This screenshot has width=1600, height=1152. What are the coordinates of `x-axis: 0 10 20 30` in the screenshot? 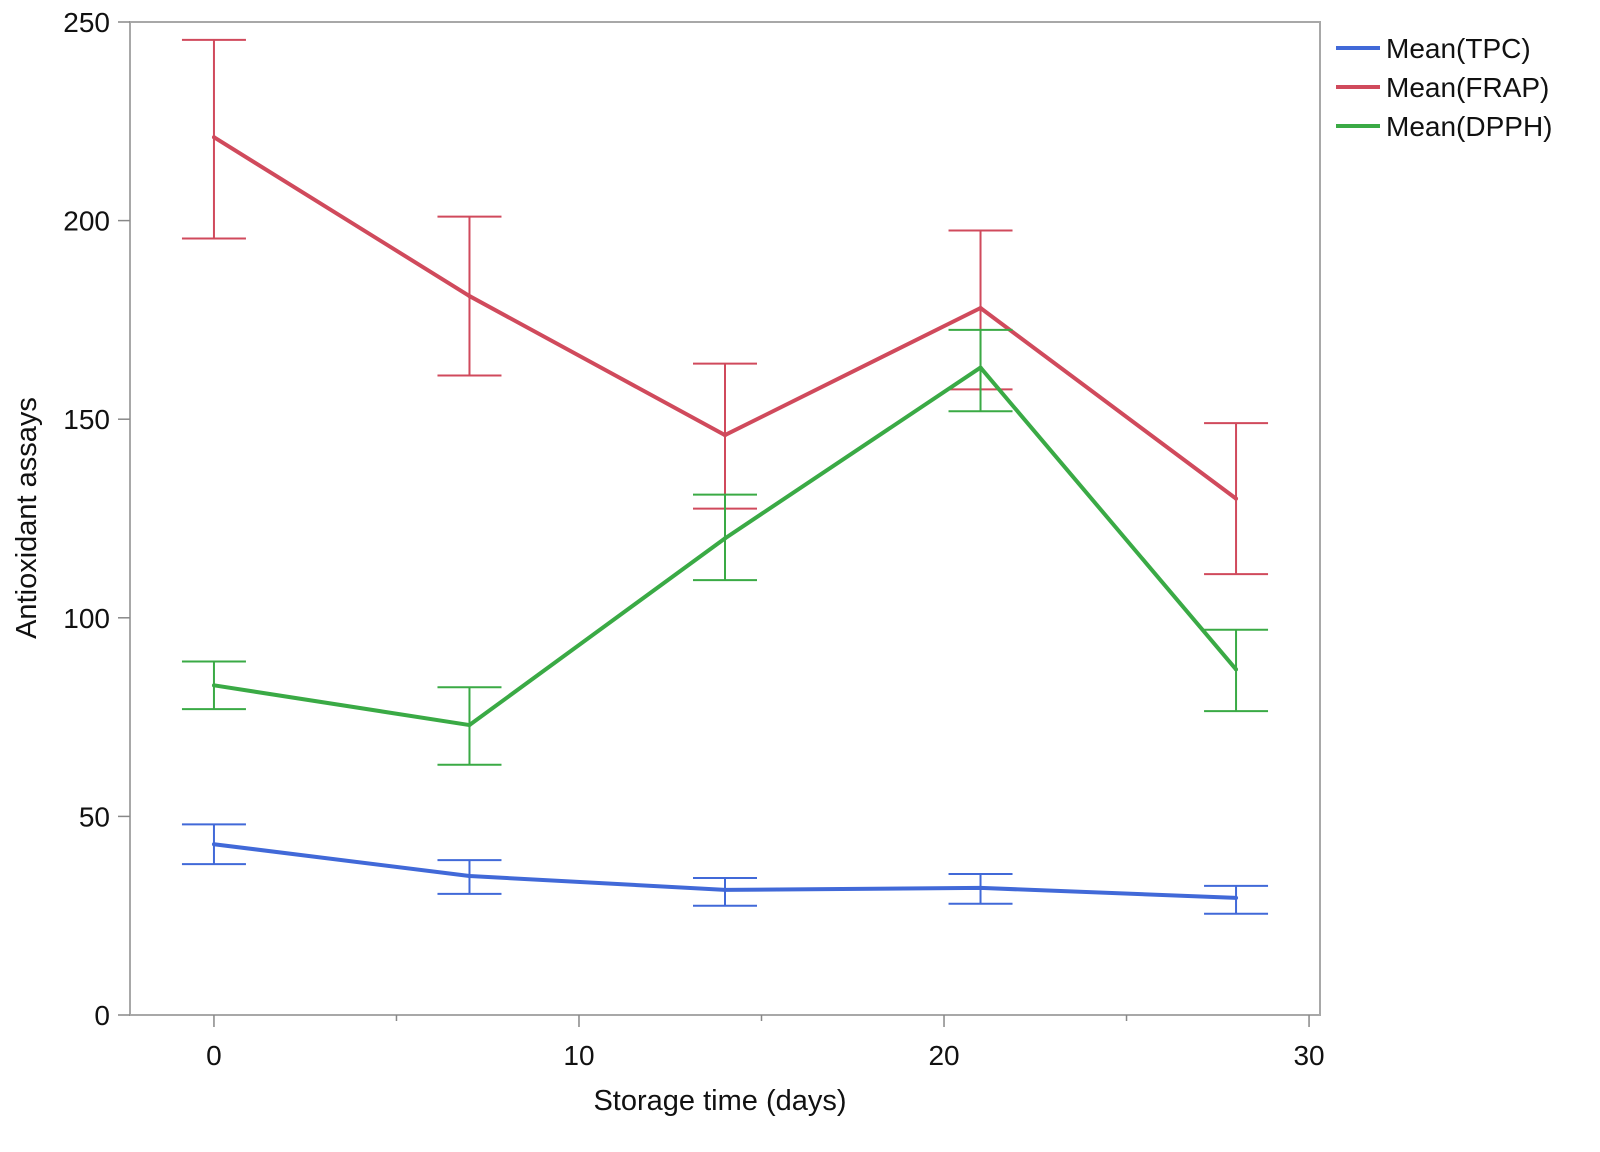 It's located at (765, 1043).